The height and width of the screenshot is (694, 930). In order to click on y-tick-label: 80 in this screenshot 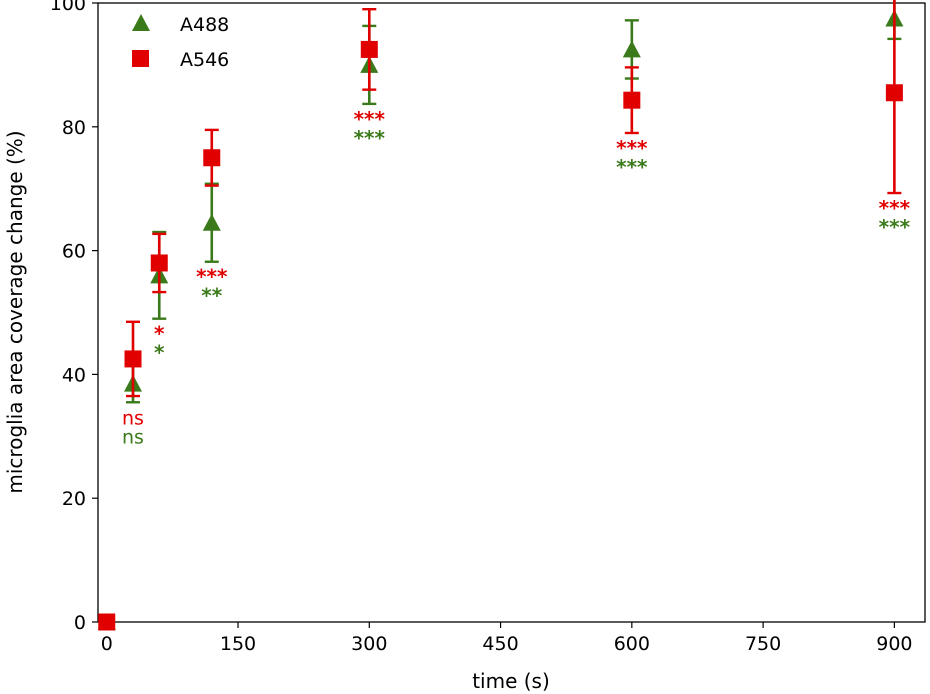, I will do `click(74, 128)`.